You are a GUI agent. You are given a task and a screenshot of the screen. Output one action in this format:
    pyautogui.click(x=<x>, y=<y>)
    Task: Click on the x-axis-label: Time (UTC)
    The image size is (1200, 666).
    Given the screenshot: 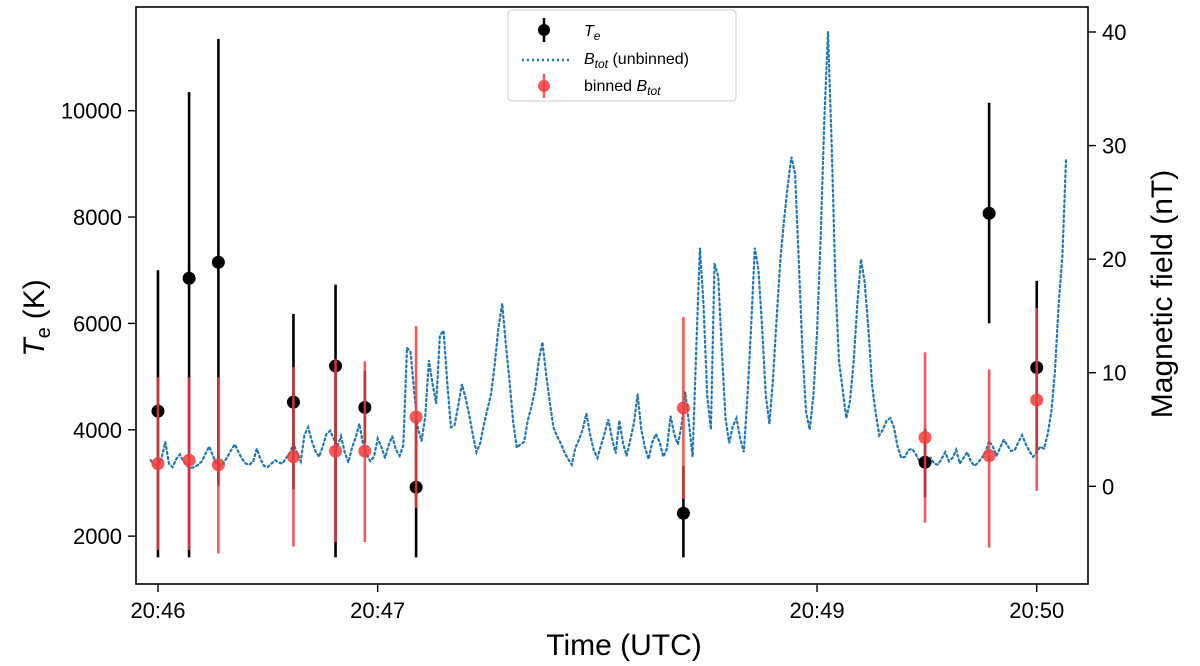 What is the action you would take?
    pyautogui.click(x=624, y=645)
    